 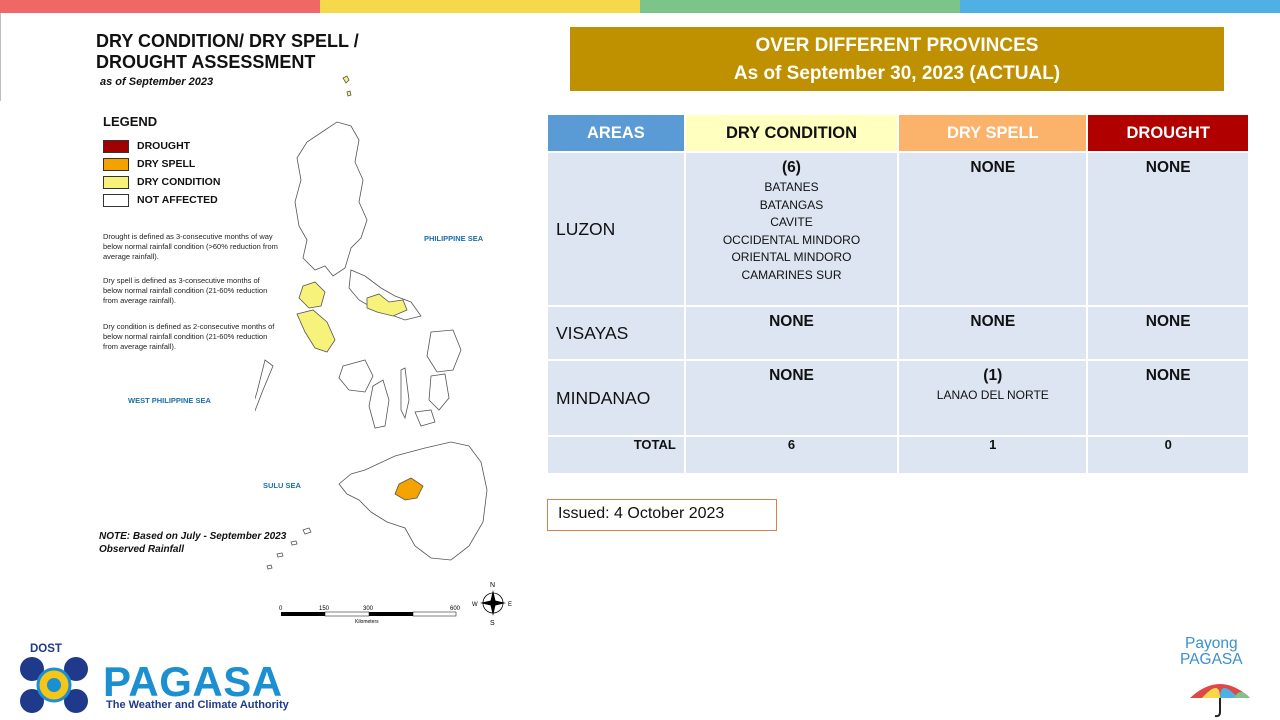 I want to click on province-camarines-sur: CAMARINES SUR, so click(x=791, y=274).